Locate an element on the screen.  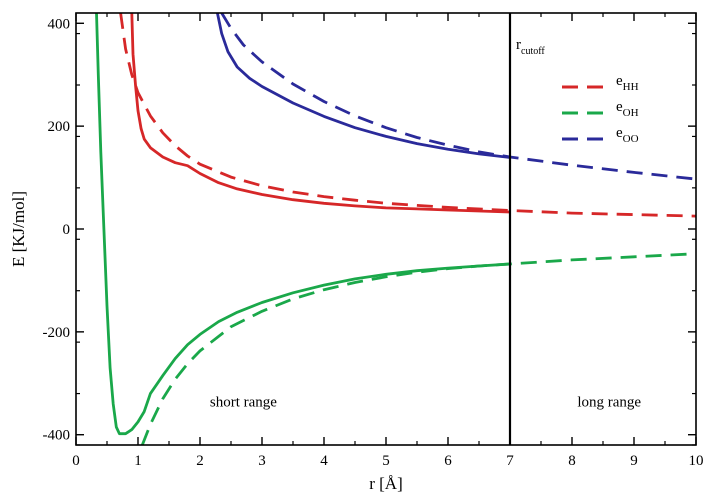
x-tick-label: 9 is located at coordinates (634, 461).